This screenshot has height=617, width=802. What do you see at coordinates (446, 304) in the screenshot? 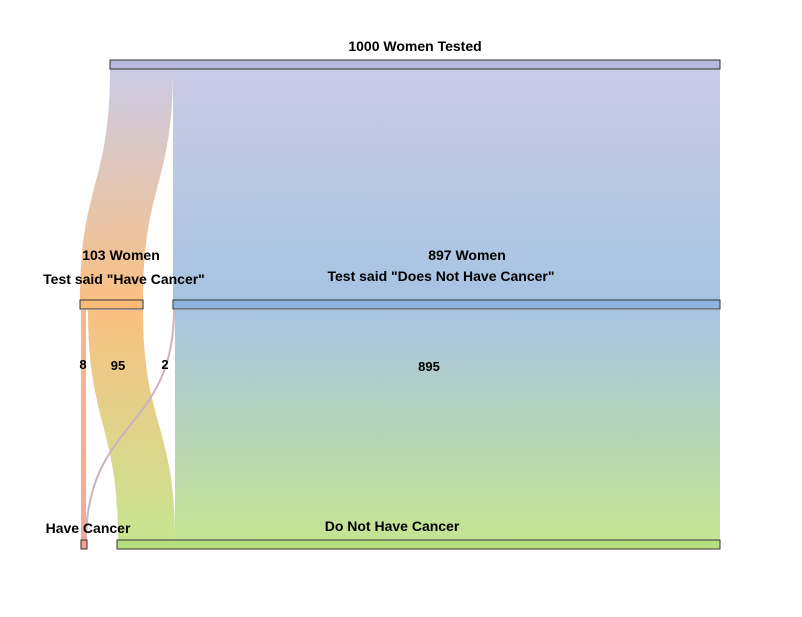
I see `node-test-negative` at bounding box center [446, 304].